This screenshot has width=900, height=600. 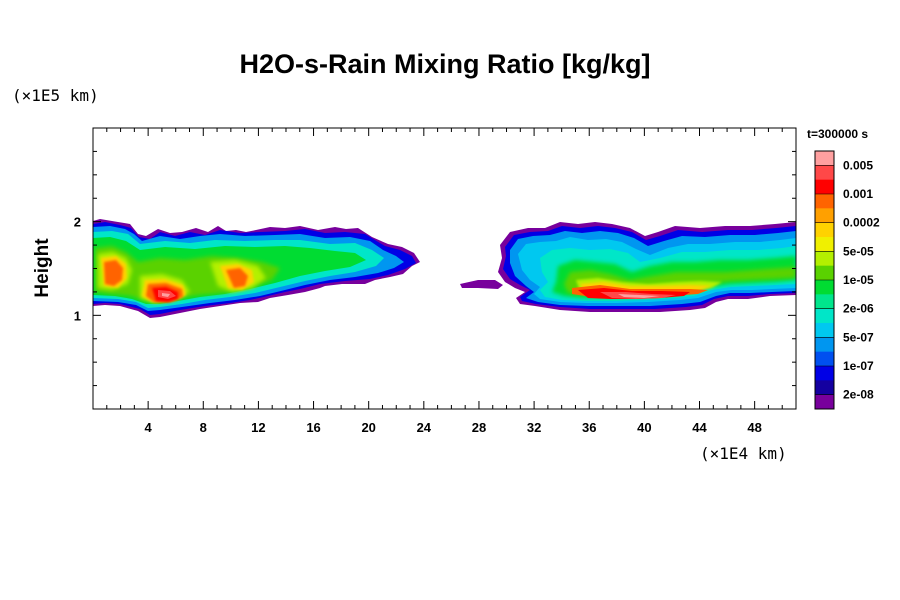 What do you see at coordinates (858, 251) in the screenshot?
I see `colorbar-label: 5e-05` at bounding box center [858, 251].